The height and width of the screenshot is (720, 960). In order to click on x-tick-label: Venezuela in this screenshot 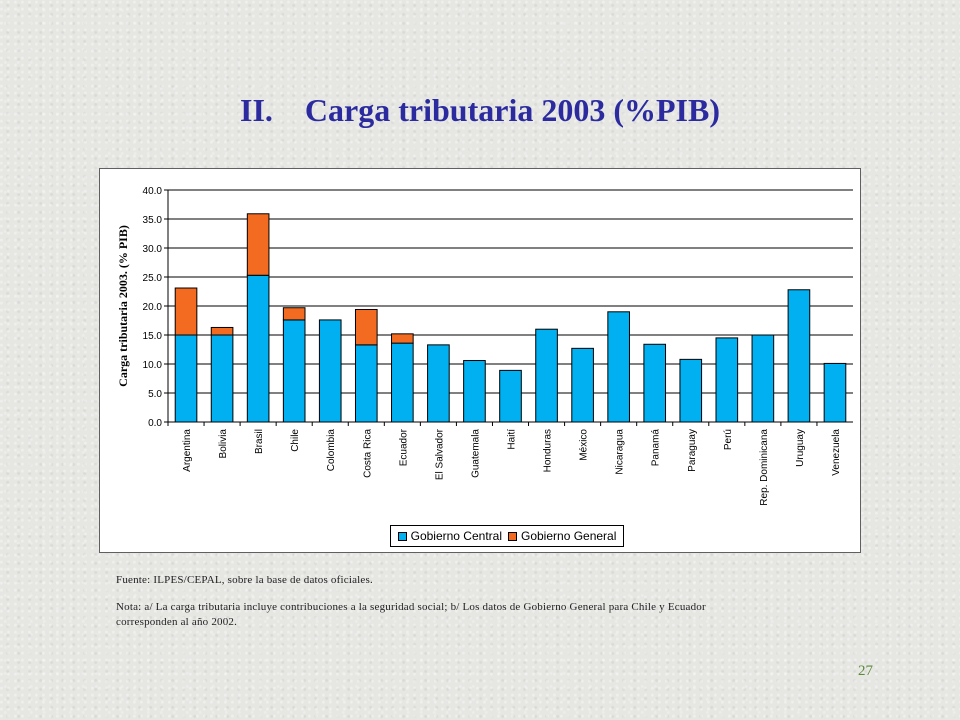, I will do `click(836, 452)`.